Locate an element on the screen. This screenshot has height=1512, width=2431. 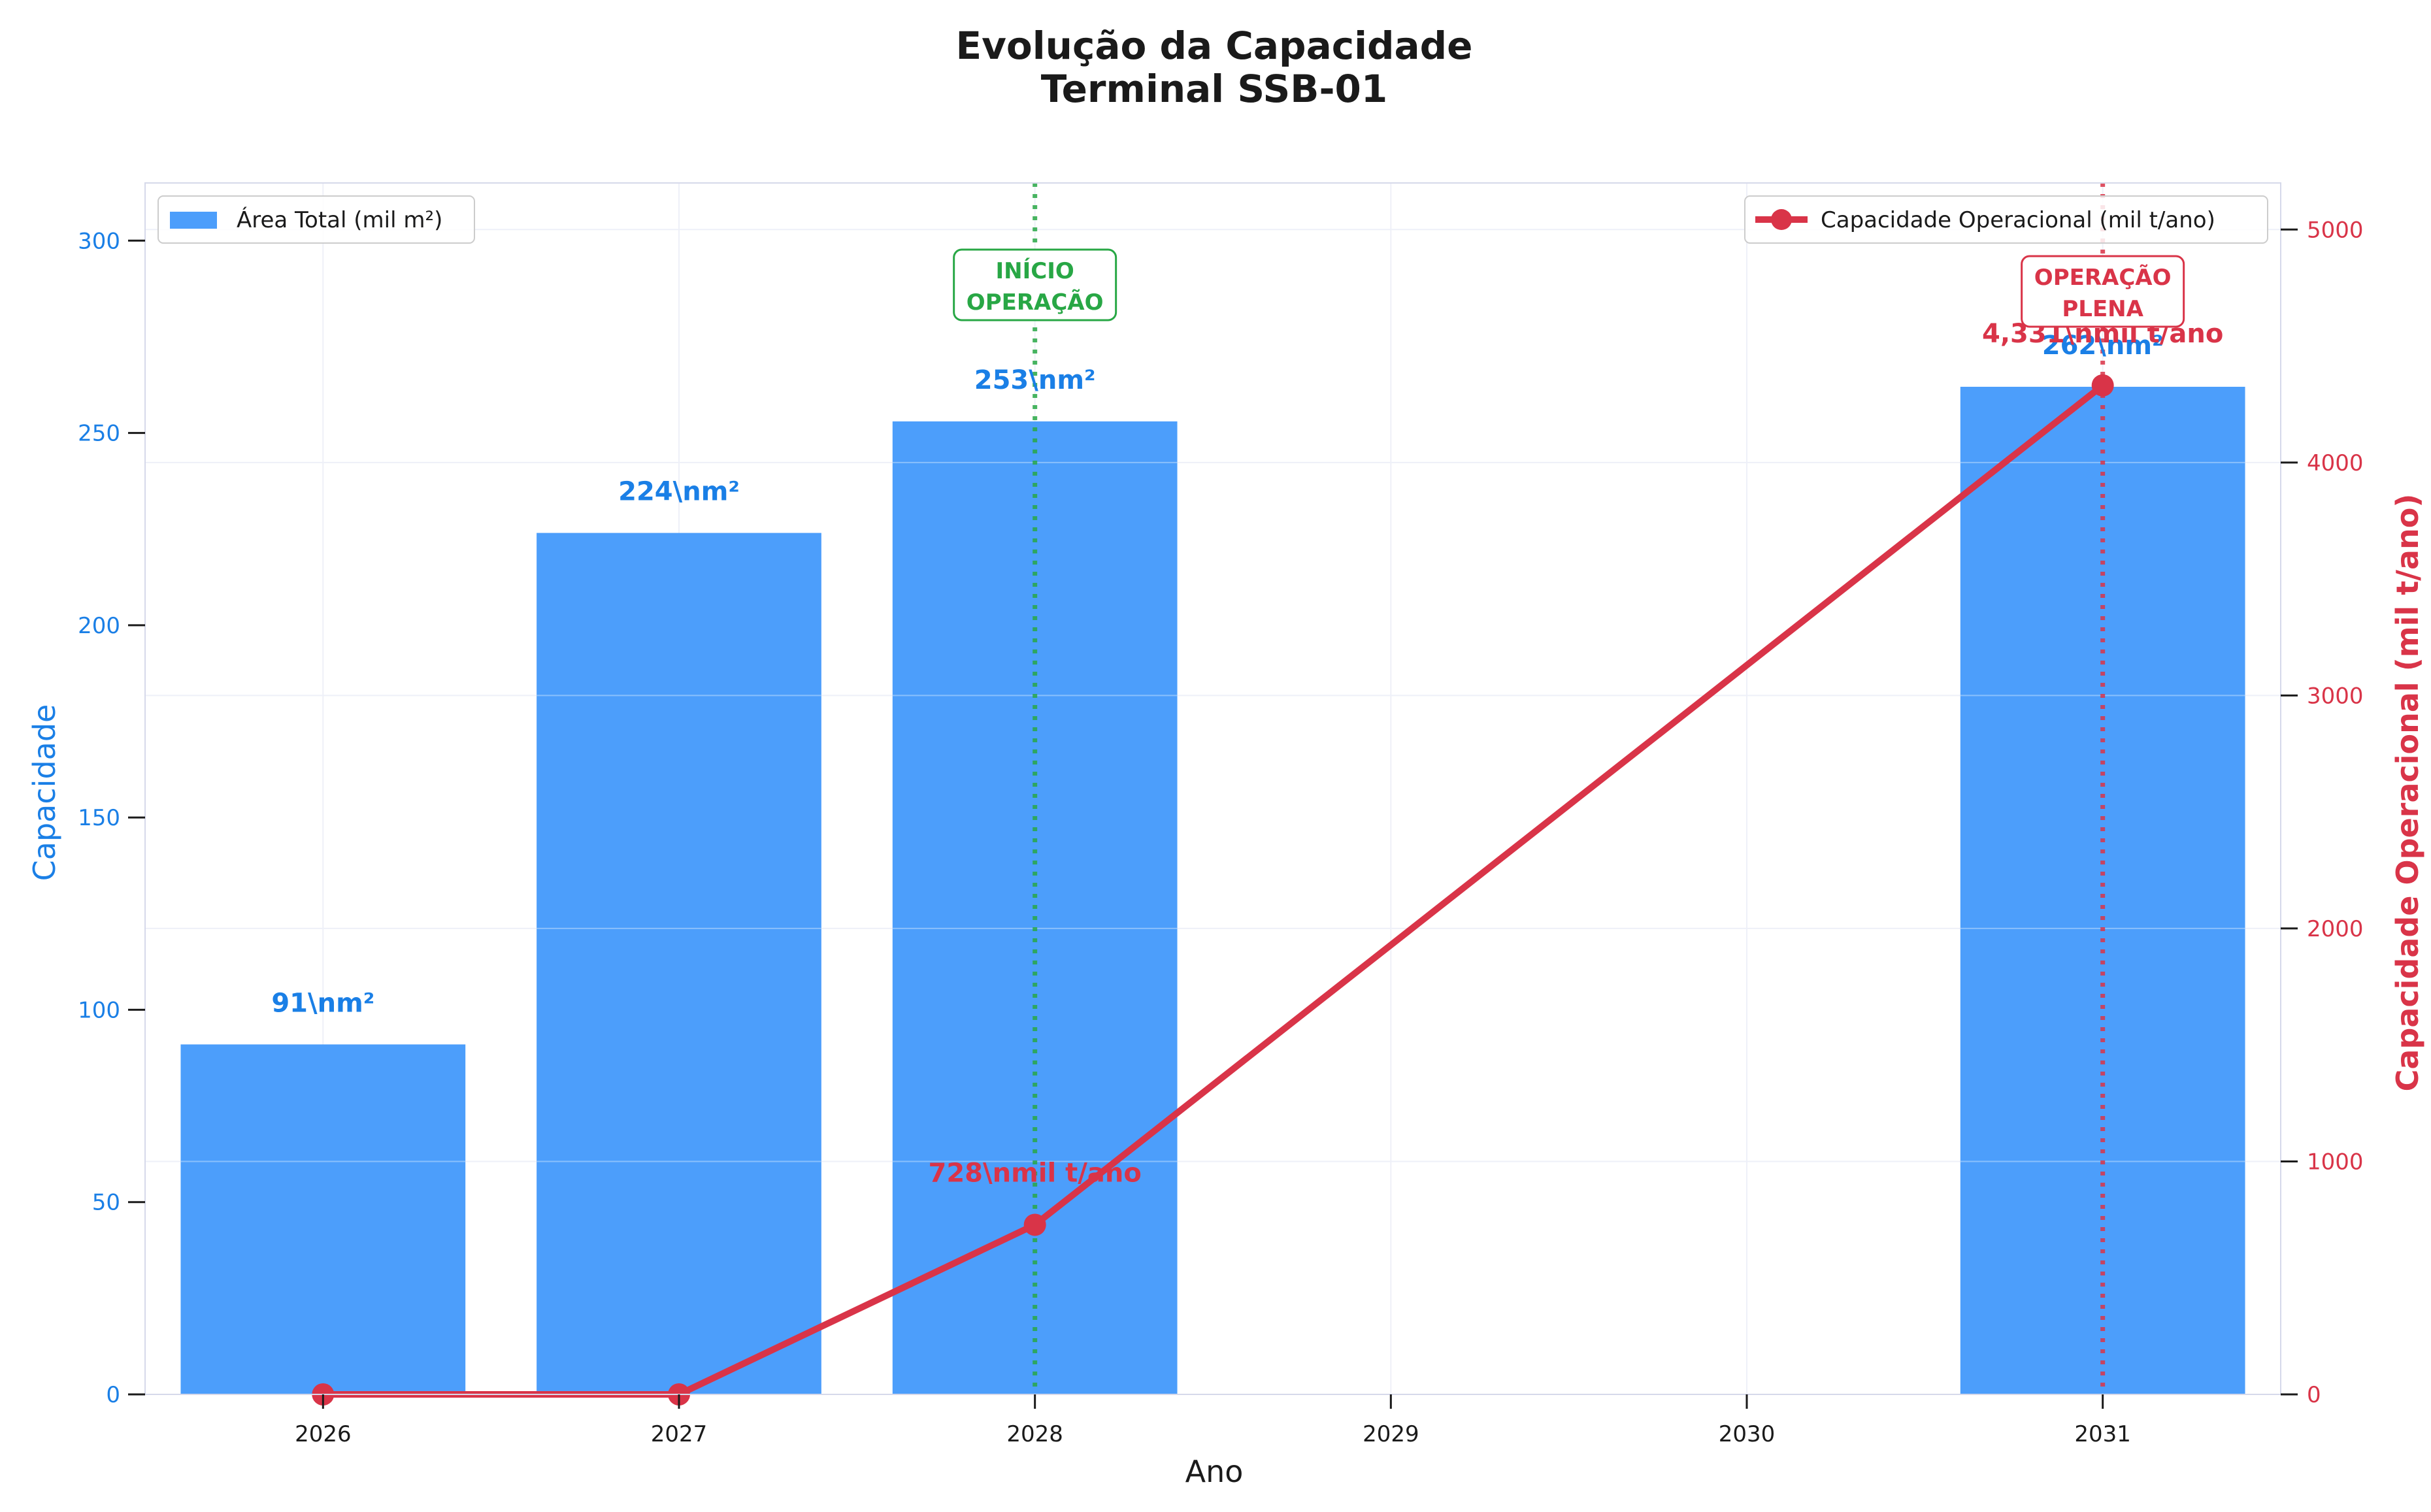
x-tick-label-2031: 2031 is located at coordinates (2102, 1434).